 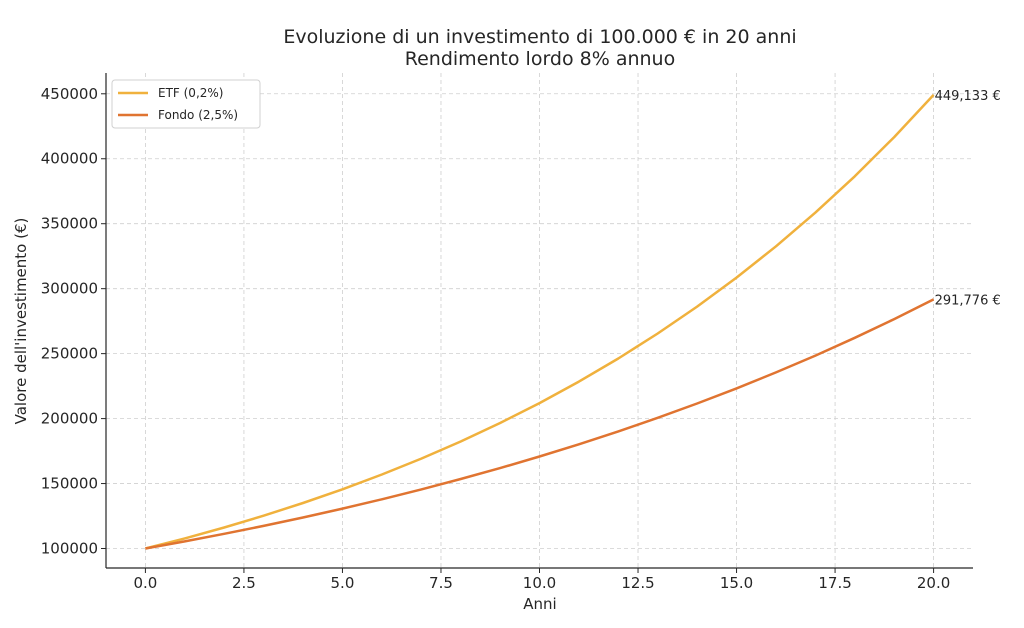 What do you see at coordinates (736, 583) in the screenshot?
I see `x-tick-label: 15.0` at bounding box center [736, 583].